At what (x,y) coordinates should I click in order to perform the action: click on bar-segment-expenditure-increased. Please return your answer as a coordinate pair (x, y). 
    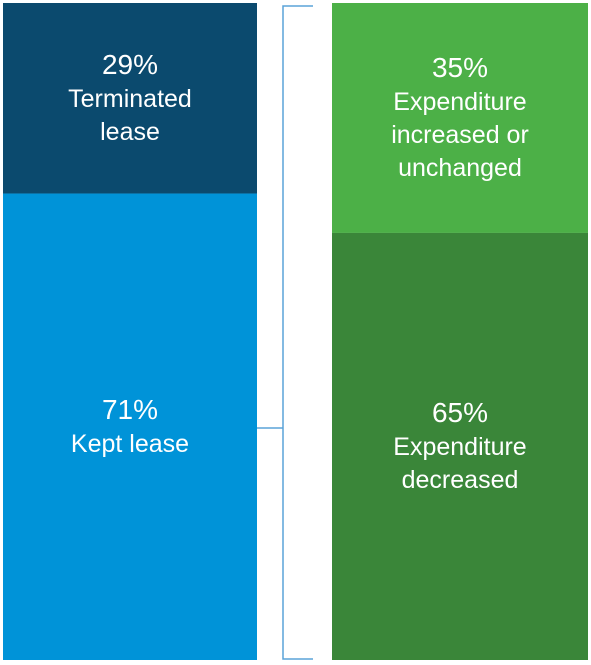
    Looking at the image, I should click on (460, 118).